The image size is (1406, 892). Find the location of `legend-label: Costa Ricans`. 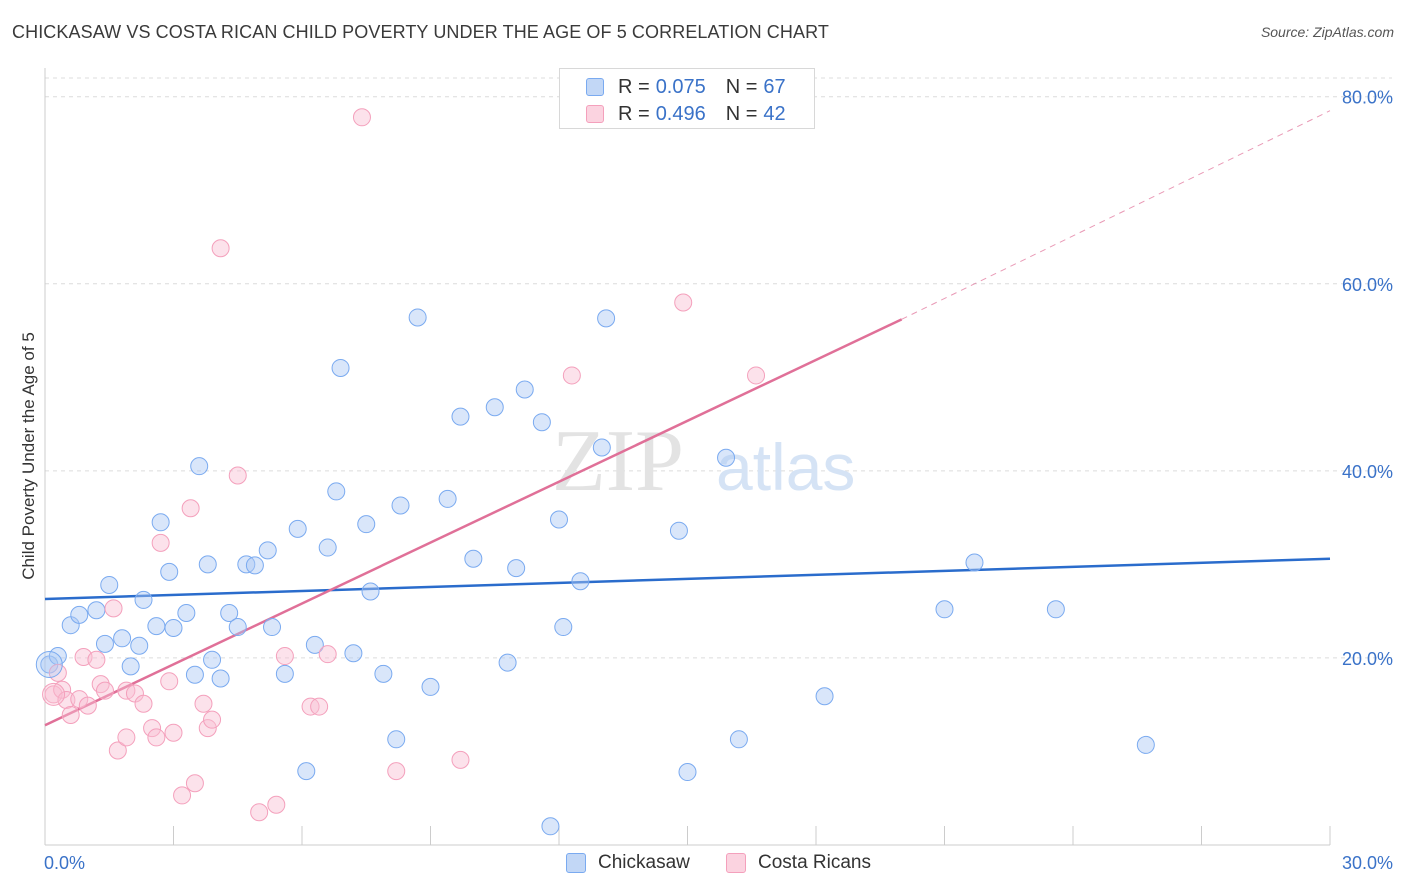

legend-label: Costa Ricans is located at coordinates (814, 862).